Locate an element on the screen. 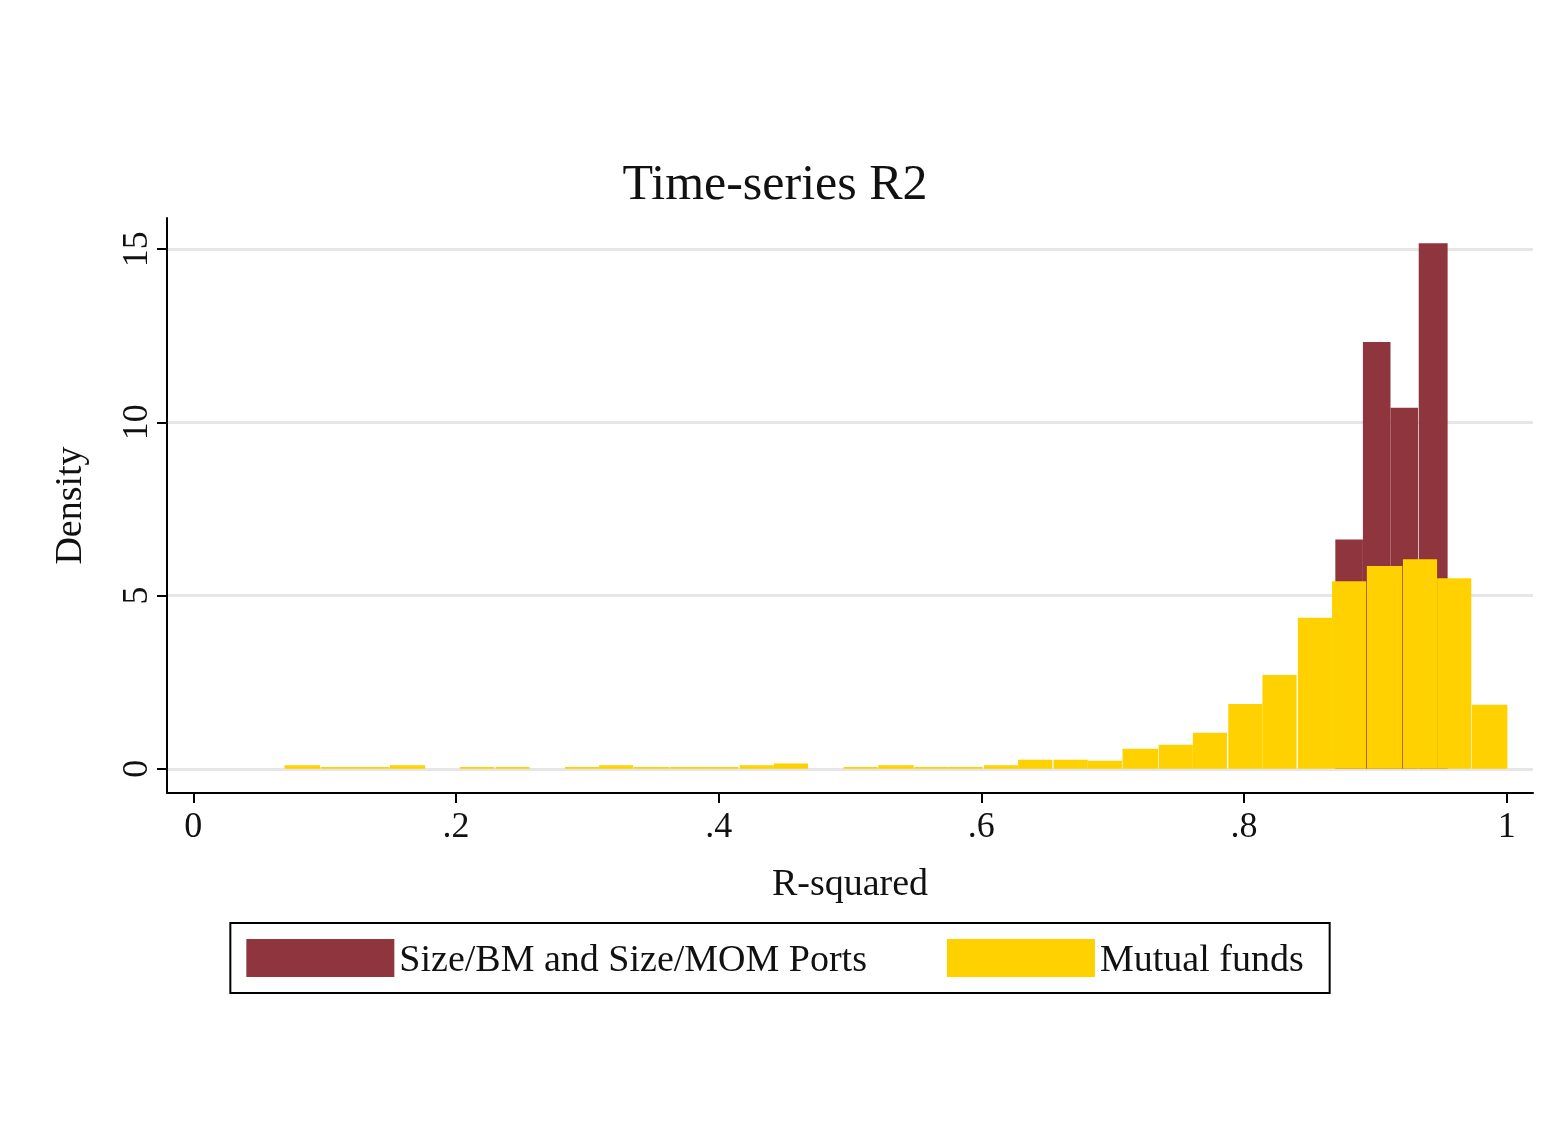  y-tick-label: 5 is located at coordinates (135, 595).